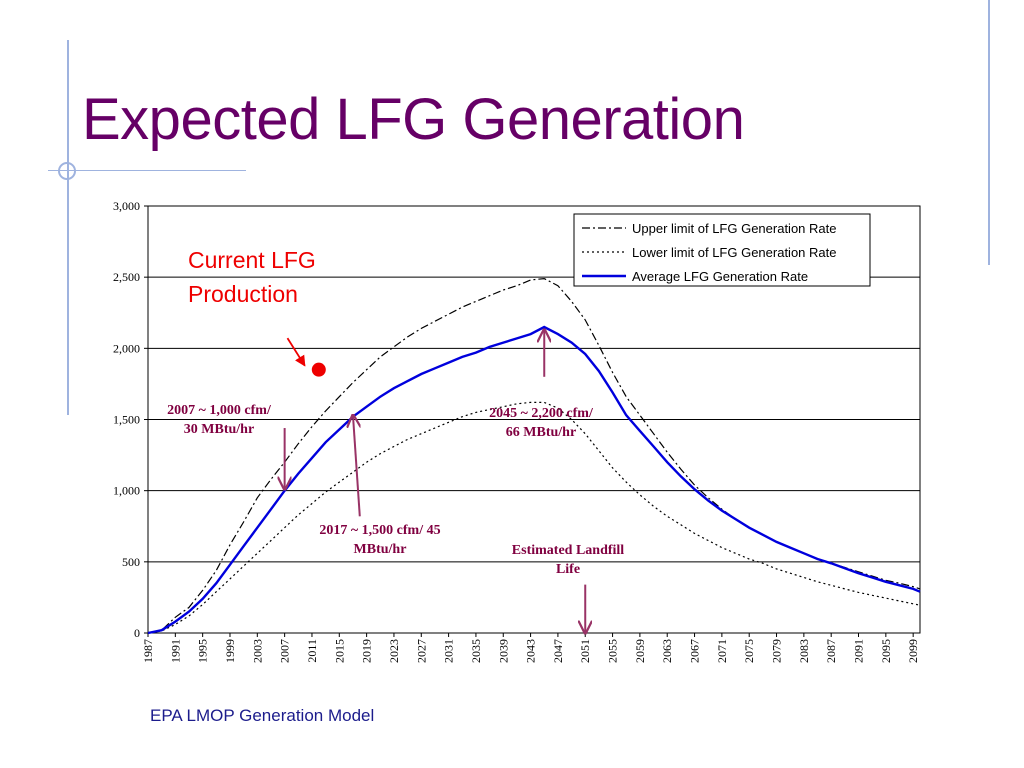  I want to click on x-tick-label: 2019, so click(367, 651).